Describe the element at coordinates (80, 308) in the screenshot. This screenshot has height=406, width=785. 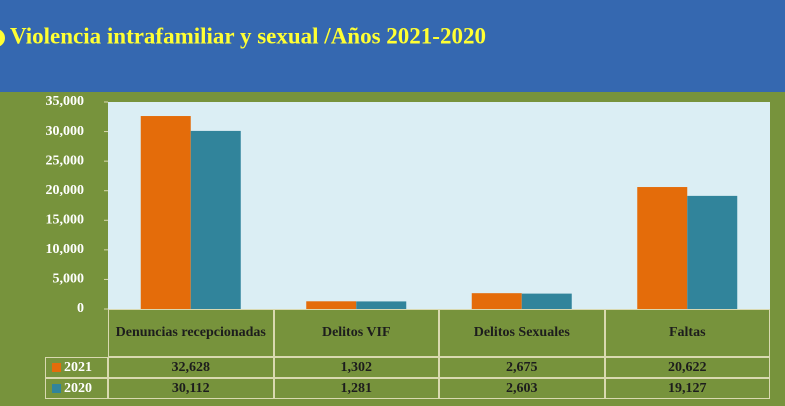
I see `y-tick-label: 0` at that location.